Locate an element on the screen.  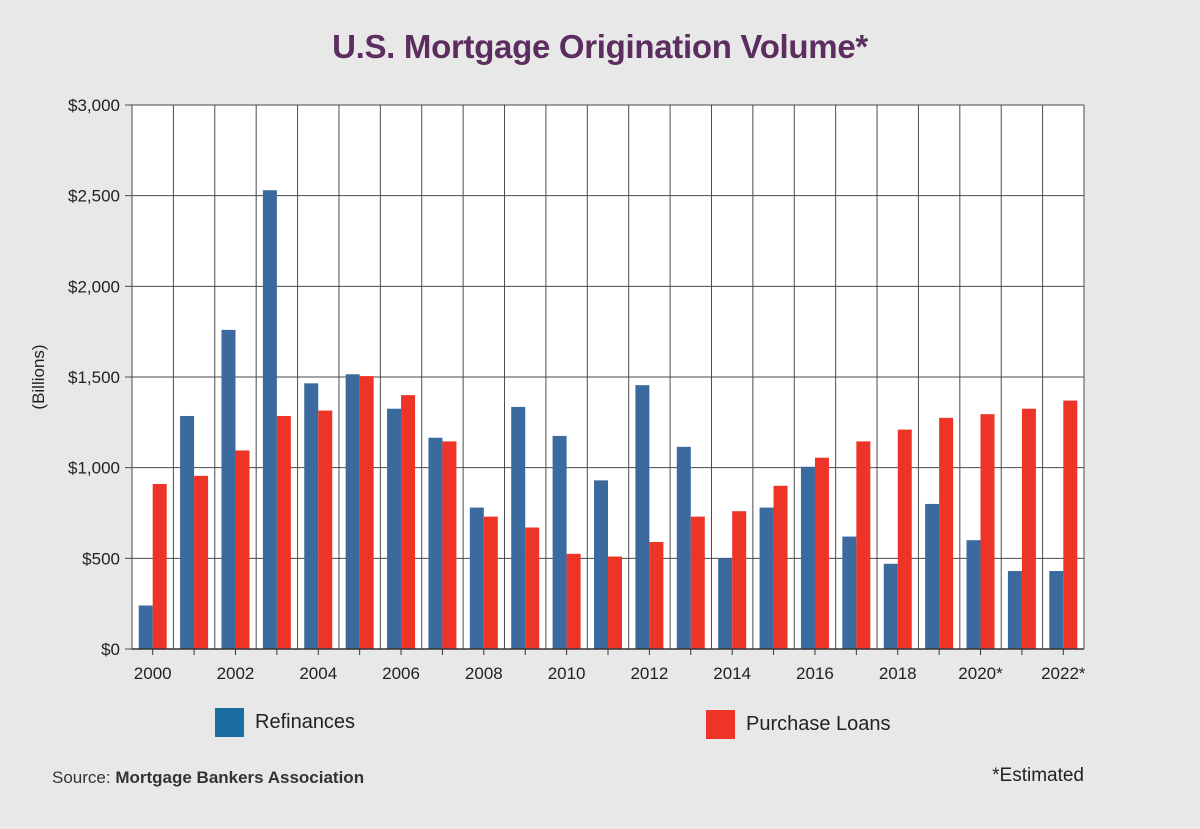
y-tick-label: $2,500 is located at coordinates (94, 196).